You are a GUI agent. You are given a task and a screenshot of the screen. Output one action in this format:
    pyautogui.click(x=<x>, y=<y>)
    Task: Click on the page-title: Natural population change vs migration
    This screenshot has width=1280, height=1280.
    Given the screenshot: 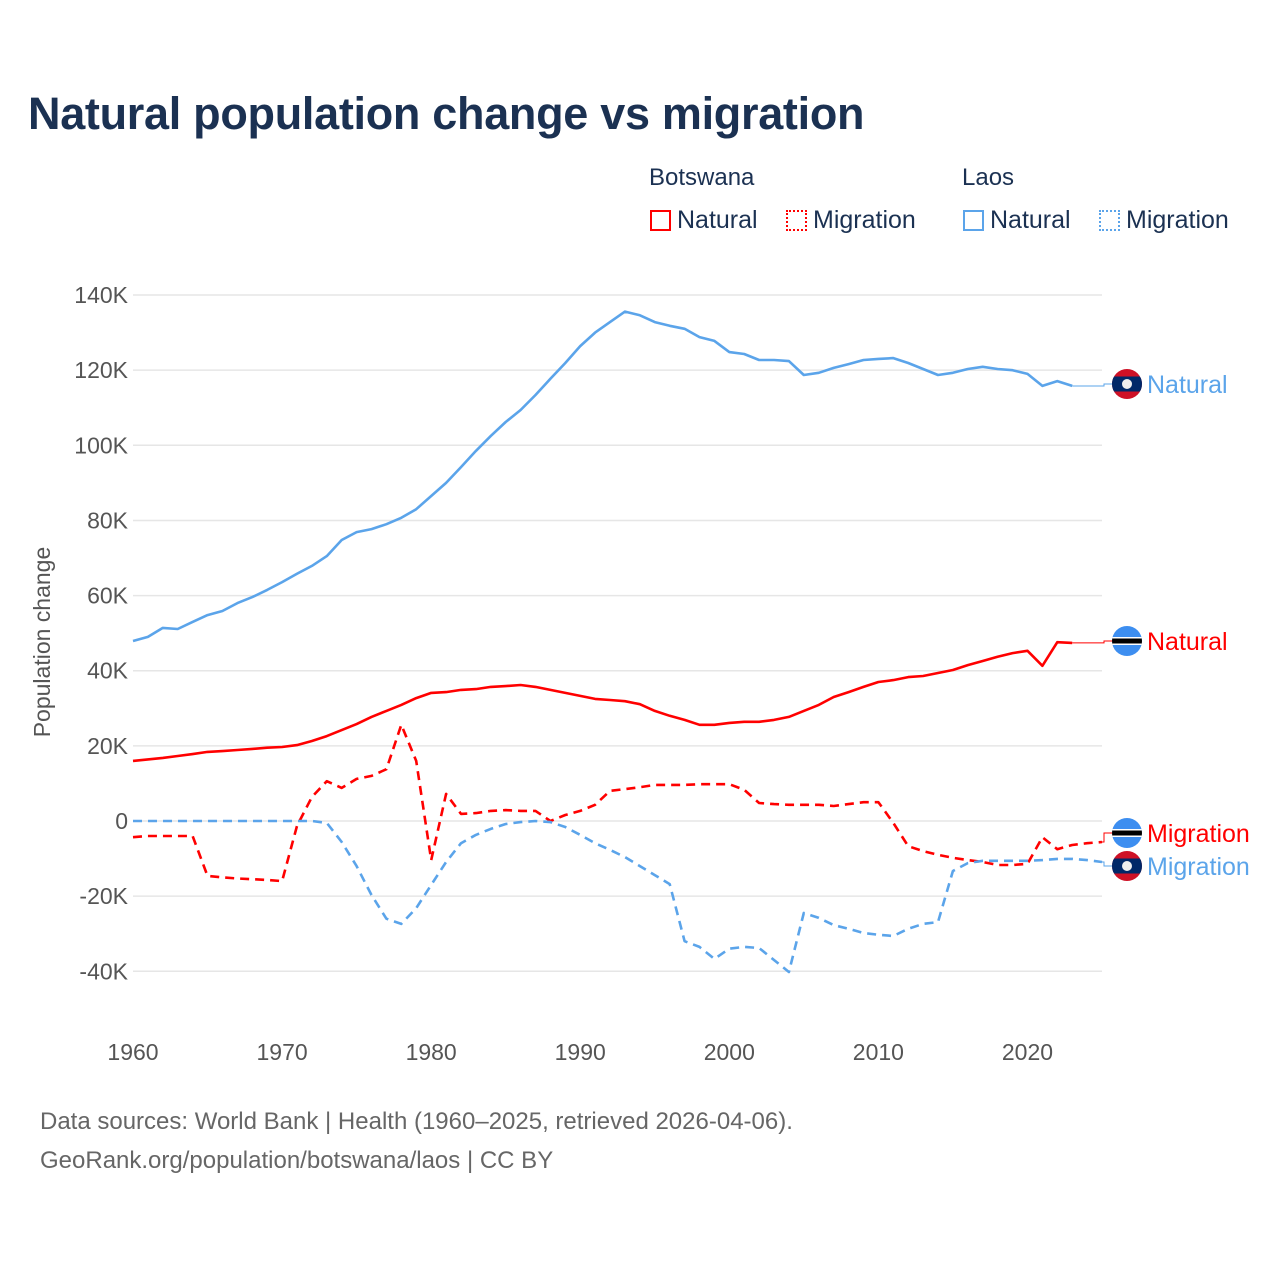 What is the action you would take?
    pyautogui.click(x=446, y=113)
    